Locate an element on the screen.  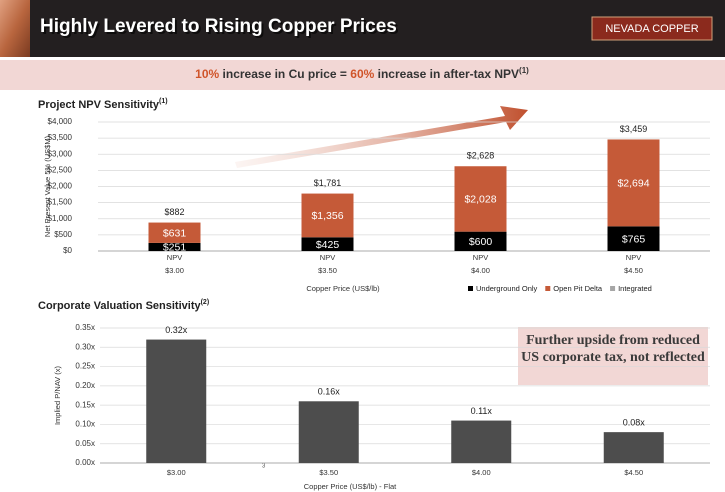
chart-title-text: Project NPV Sensitivity is located at coordinates (99, 105).